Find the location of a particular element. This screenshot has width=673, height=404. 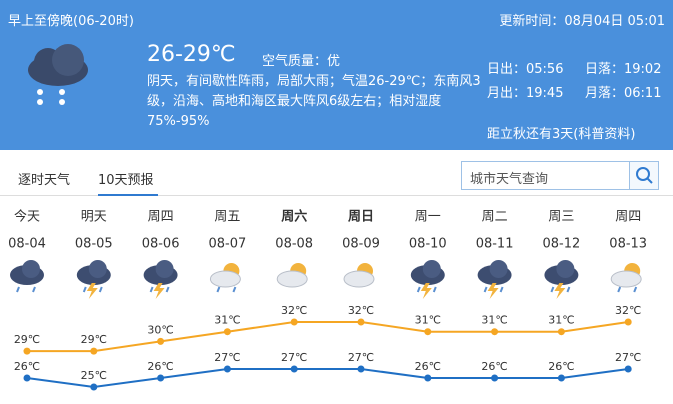

search-box: 城市天气查询 is located at coordinates (560, 175).